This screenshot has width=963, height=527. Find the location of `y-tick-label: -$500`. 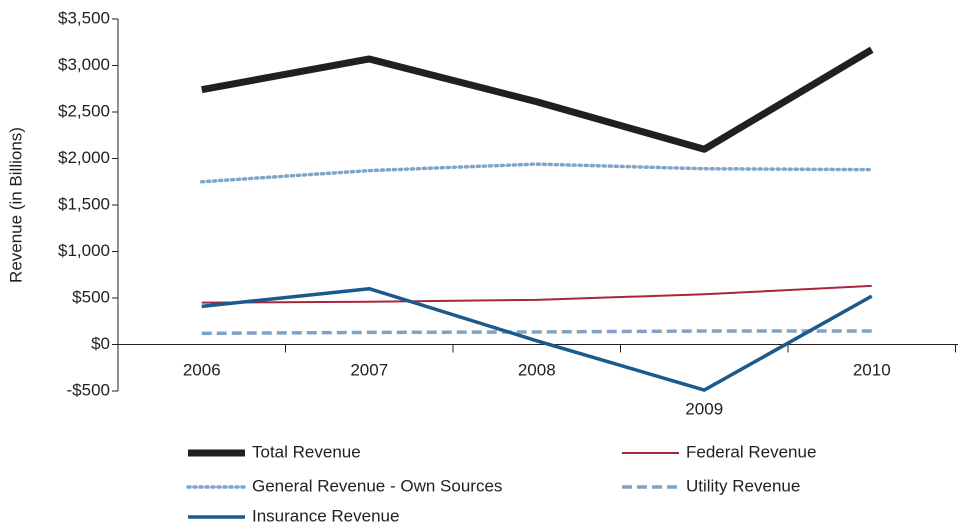

y-tick-label: -$500 is located at coordinates (88, 389).